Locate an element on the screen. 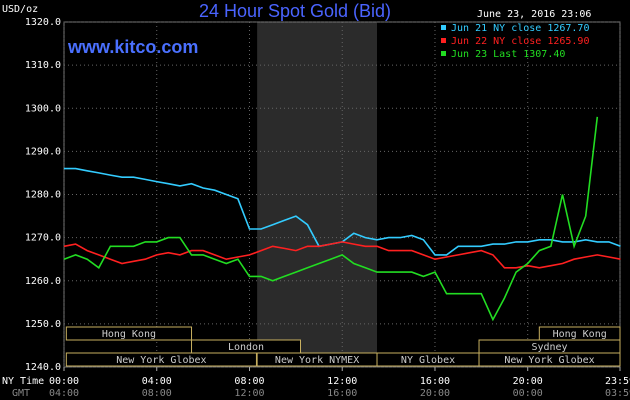  y-tick-label: 1250.0 is located at coordinates (43, 324).